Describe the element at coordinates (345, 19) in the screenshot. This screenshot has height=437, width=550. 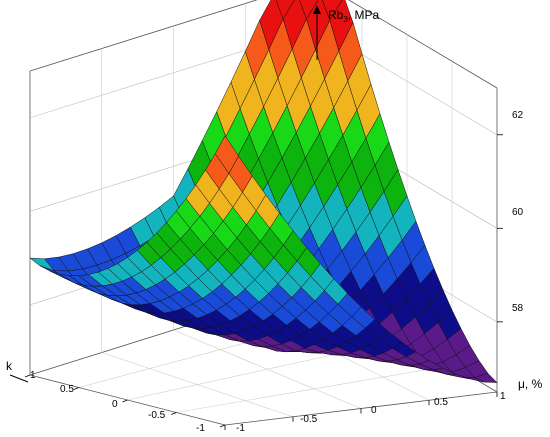
I see `z-axis-label-sub: 3` at that location.